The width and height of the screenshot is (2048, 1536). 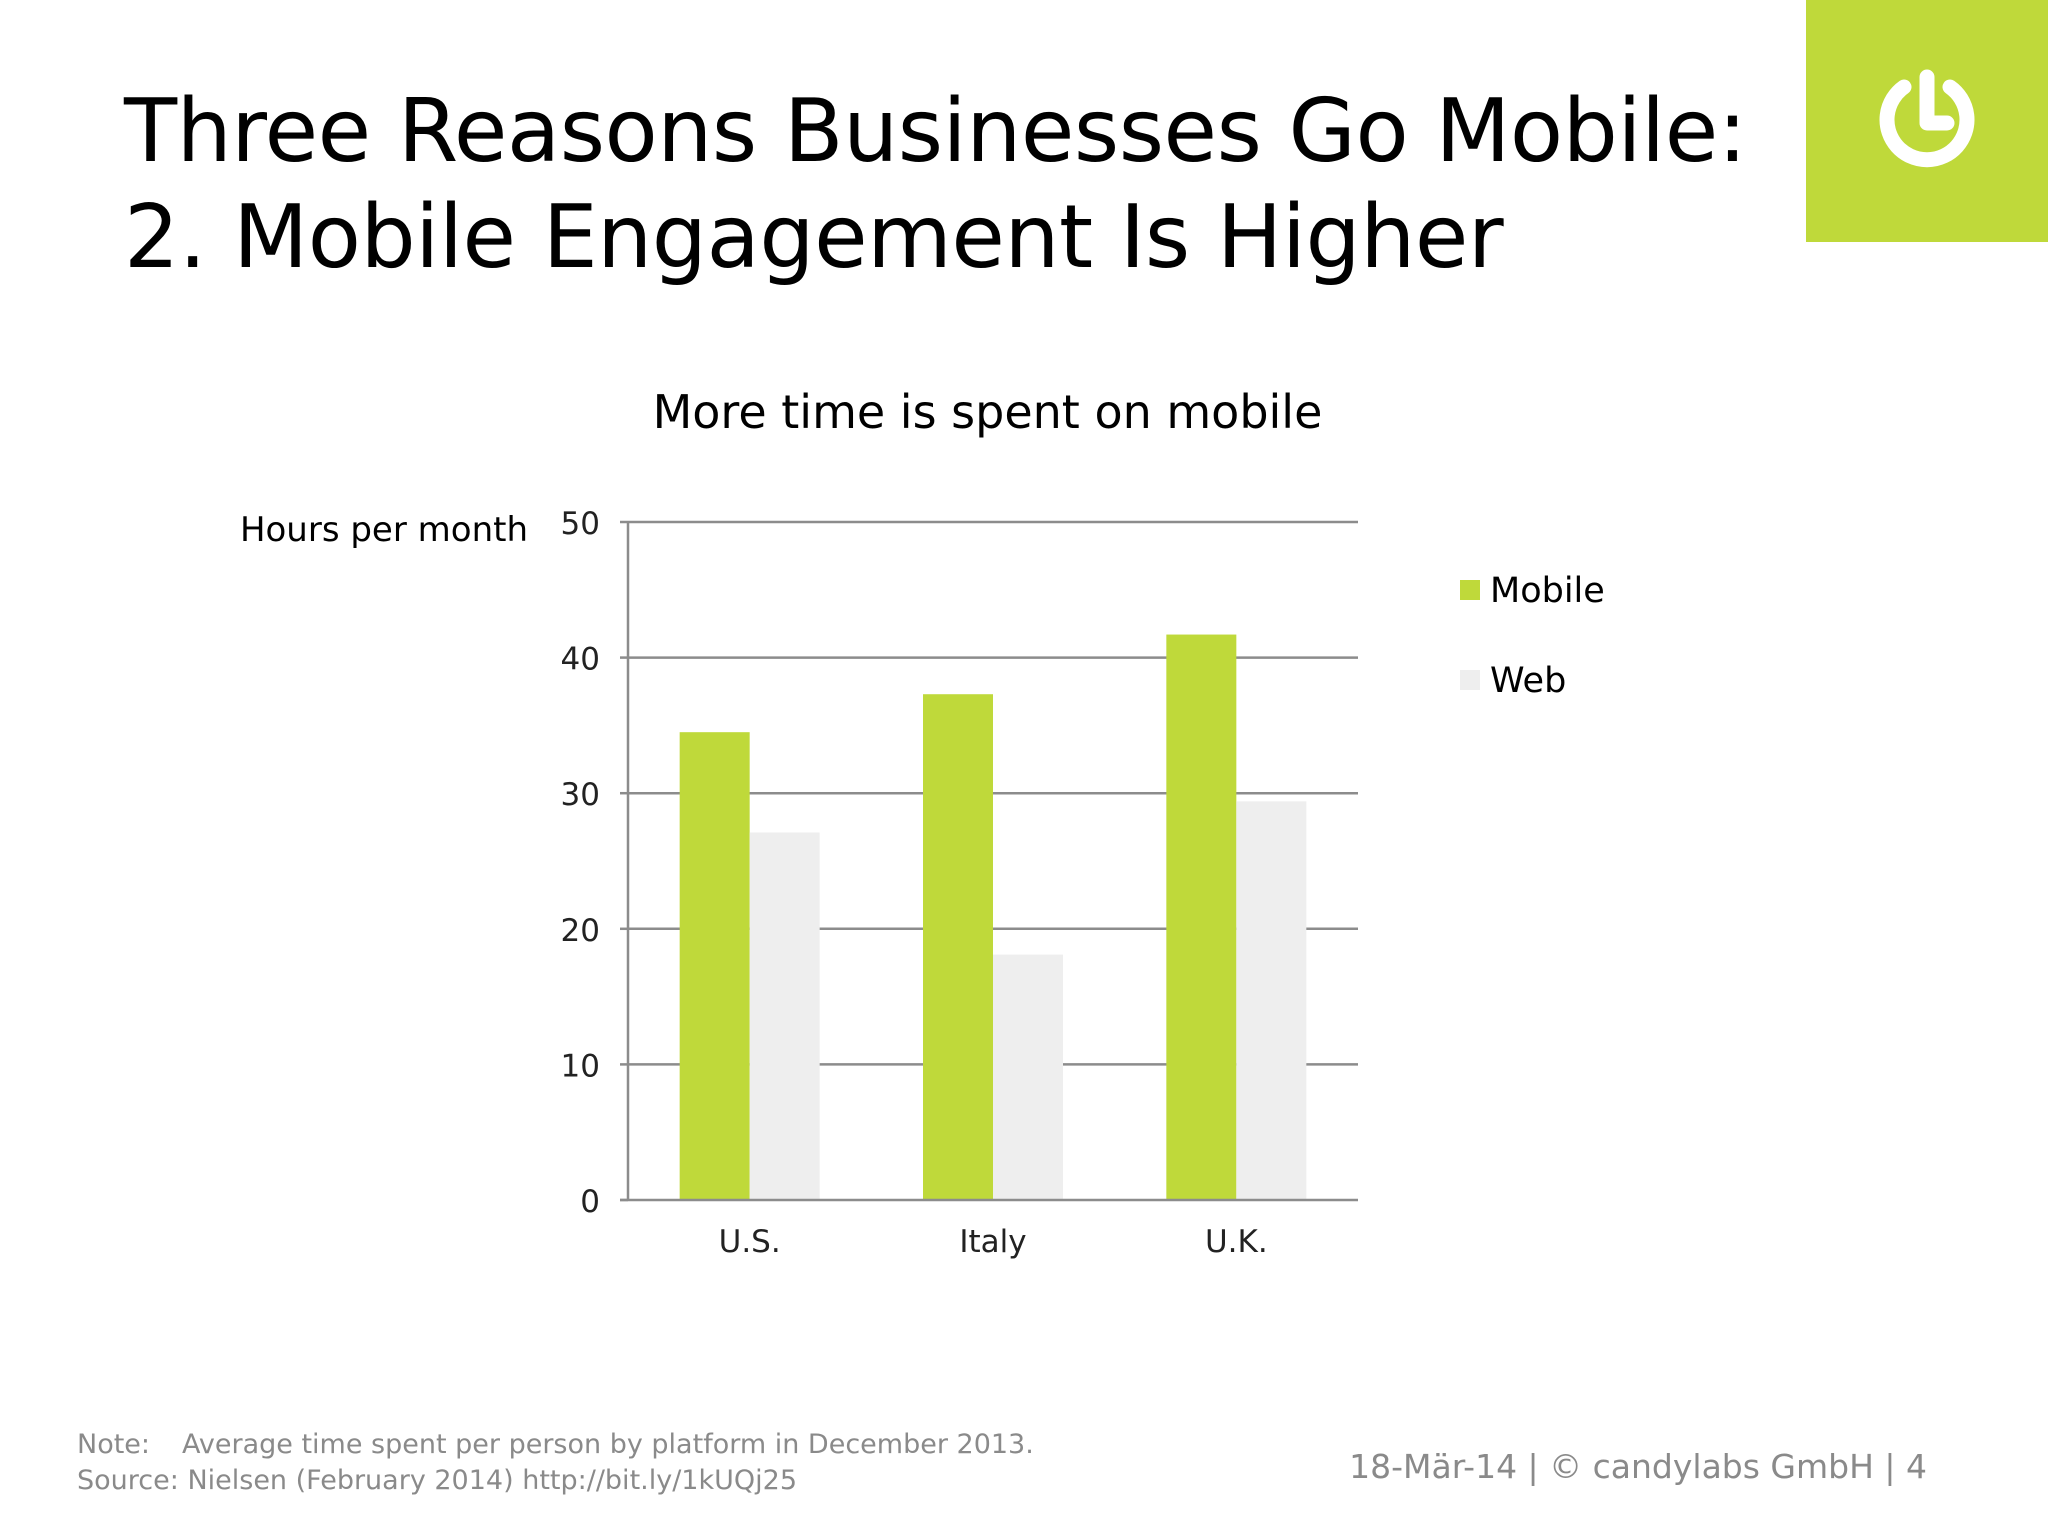 I want to click on bars, so click(x=993, y=917).